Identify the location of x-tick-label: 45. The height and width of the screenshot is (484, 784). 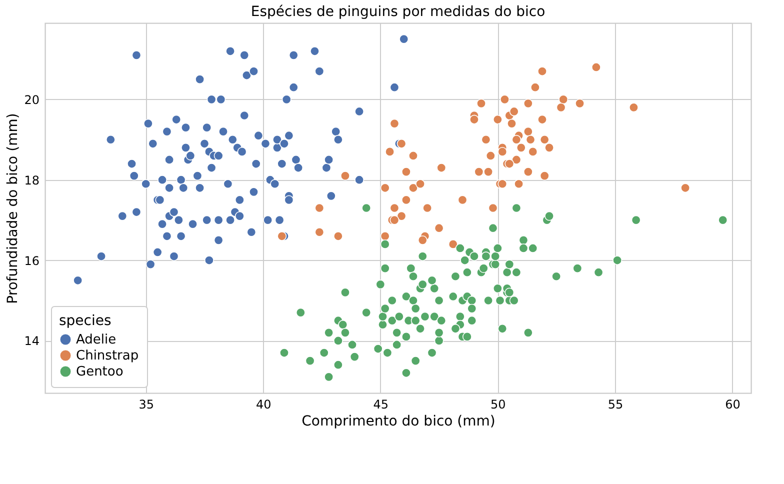
(381, 405).